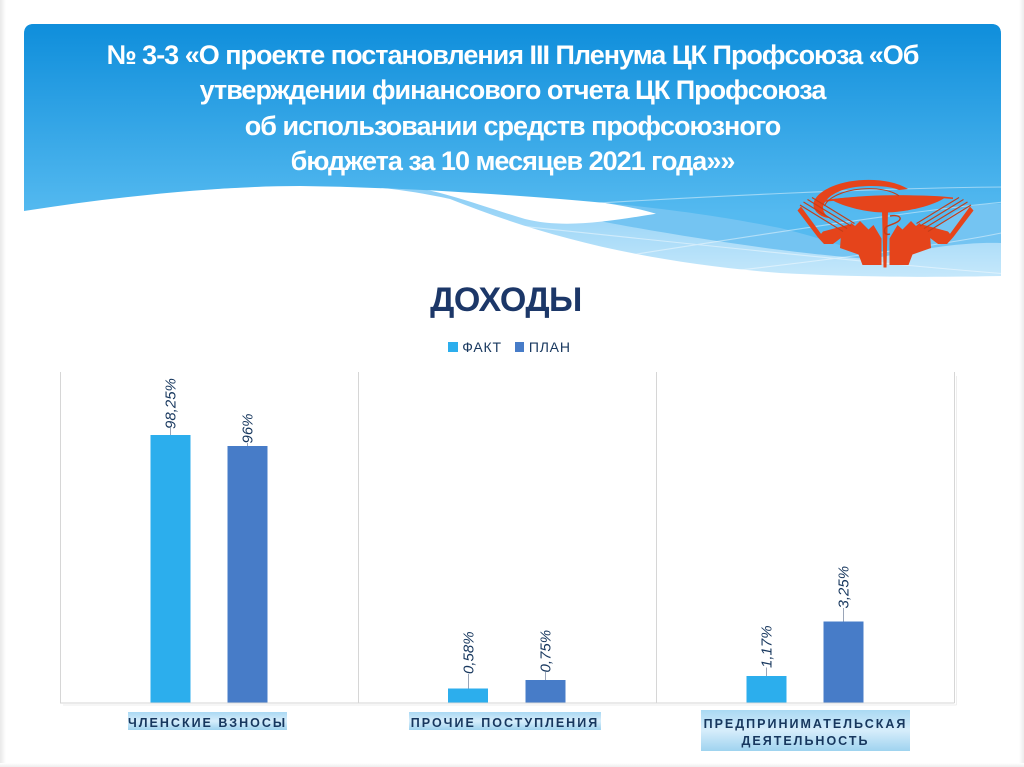 The image size is (1024, 767). What do you see at coordinates (248, 428) in the screenshot?
I see `svg-text: 96%` at bounding box center [248, 428].